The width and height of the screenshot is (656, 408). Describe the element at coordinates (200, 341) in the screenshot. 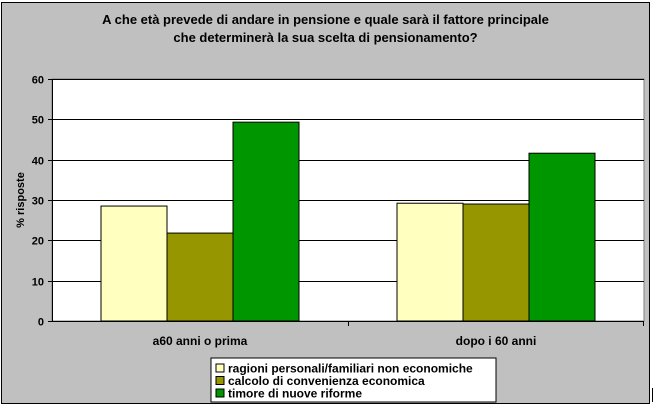

I see `x-tick-label-0: a60 anni o prima` at that location.